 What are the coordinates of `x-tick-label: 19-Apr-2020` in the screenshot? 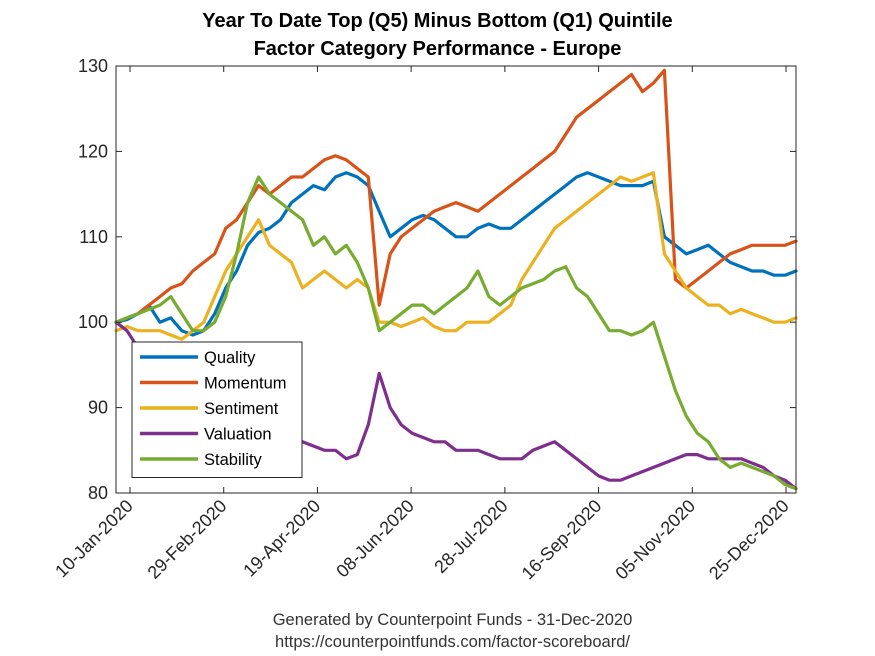 It's located at (281, 538).